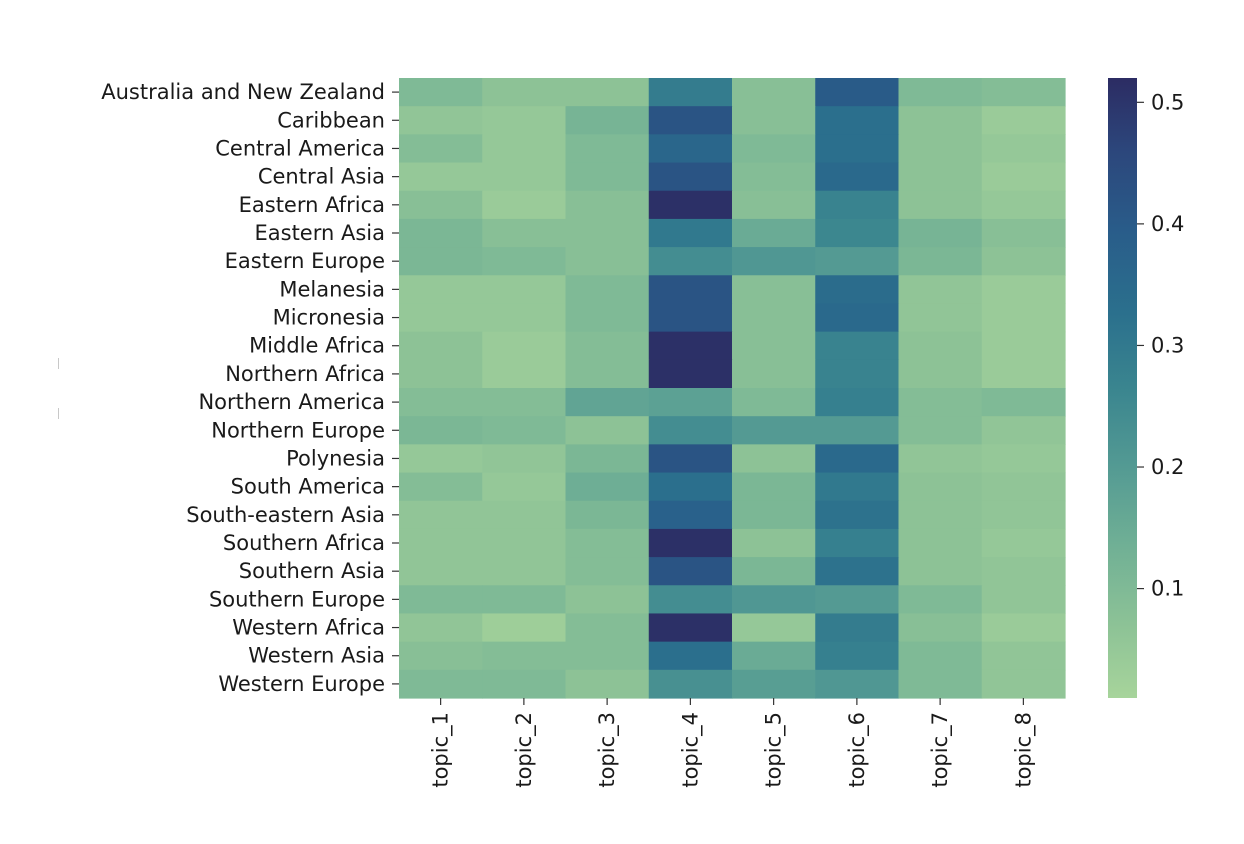 Image resolution: width=1244 pixels, height=844 pixels. What do you see at coordinates (857, 750) in the screenshot?
I see `x-tick-label: topic_6` at bounding box center [857, 750].